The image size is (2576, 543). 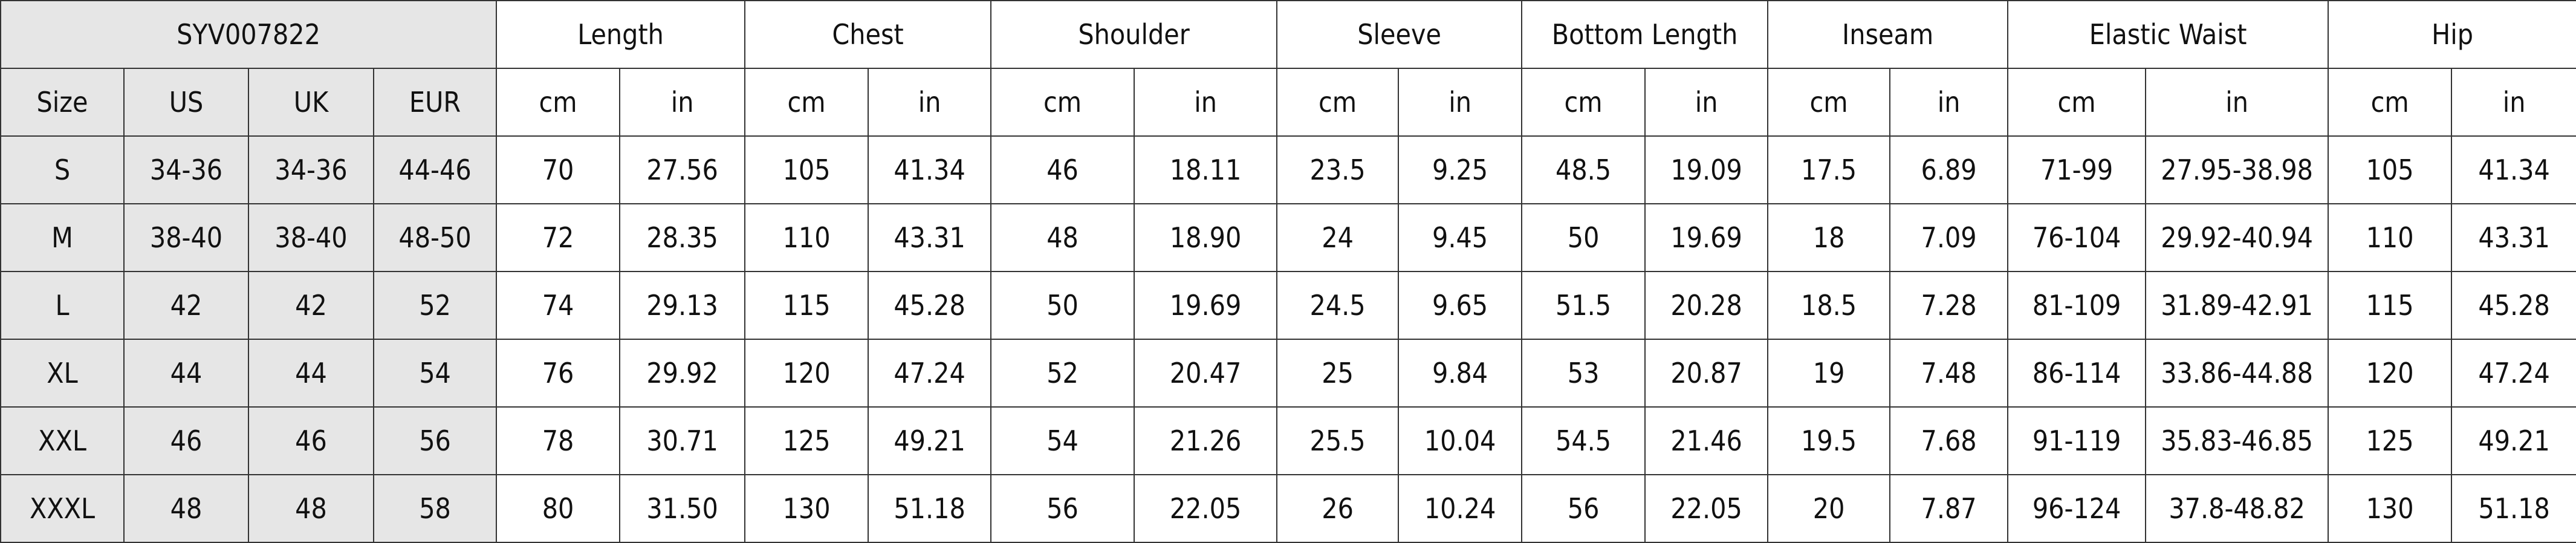 I want to click on measurement-cell: 74, so click(x=558, y=305).